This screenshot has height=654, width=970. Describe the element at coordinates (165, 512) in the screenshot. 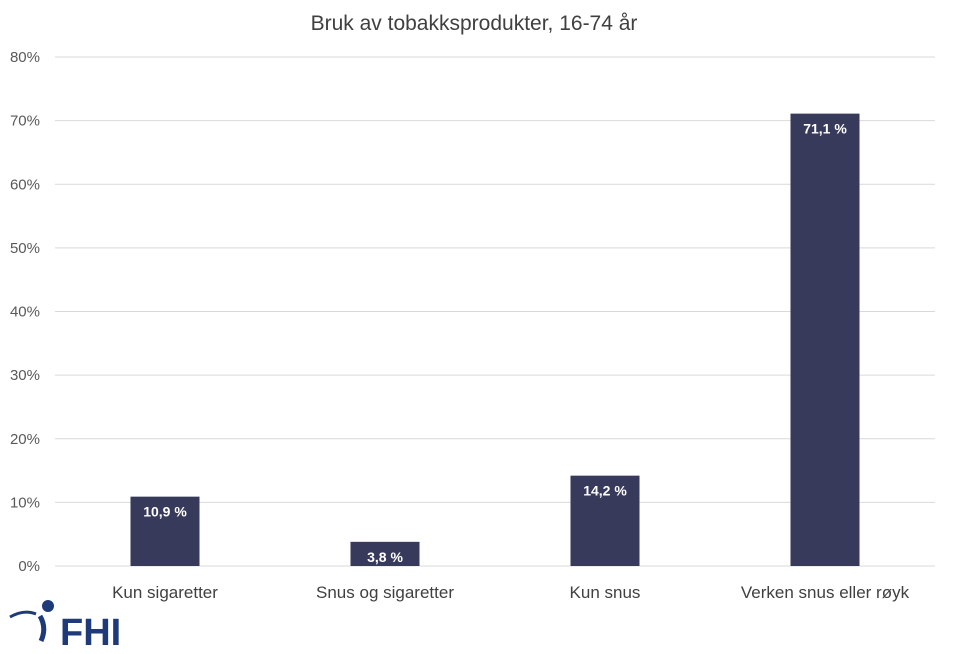

I see `bar-data-label: 10,9 %` at that location.